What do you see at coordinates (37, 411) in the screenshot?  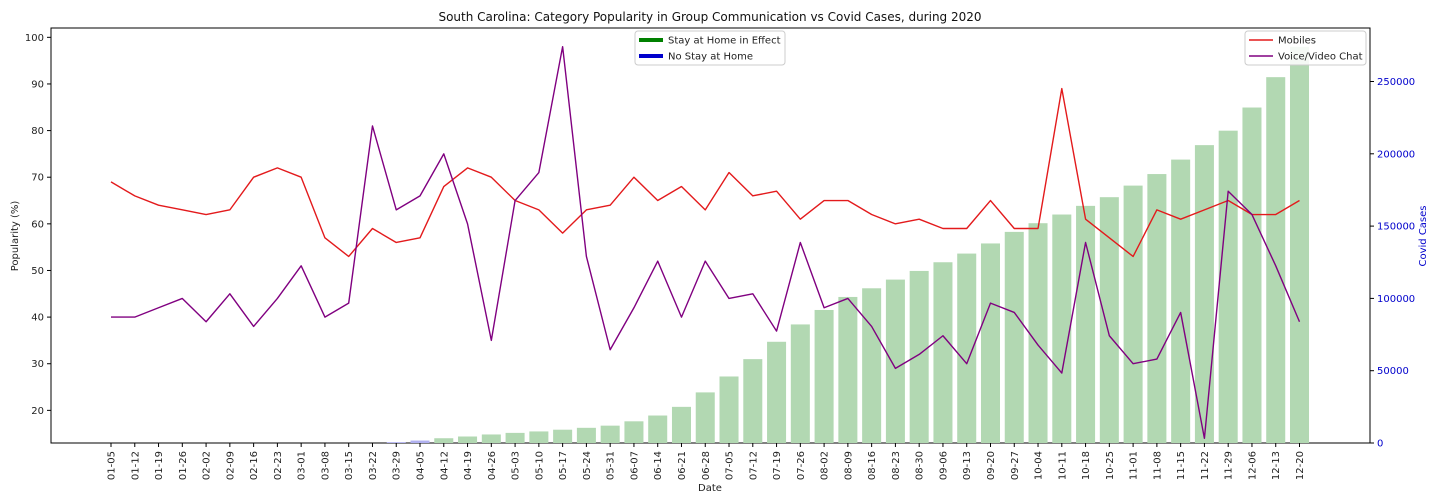 I see `y-tick-label-20: 20` at bounding box center [37, 411].